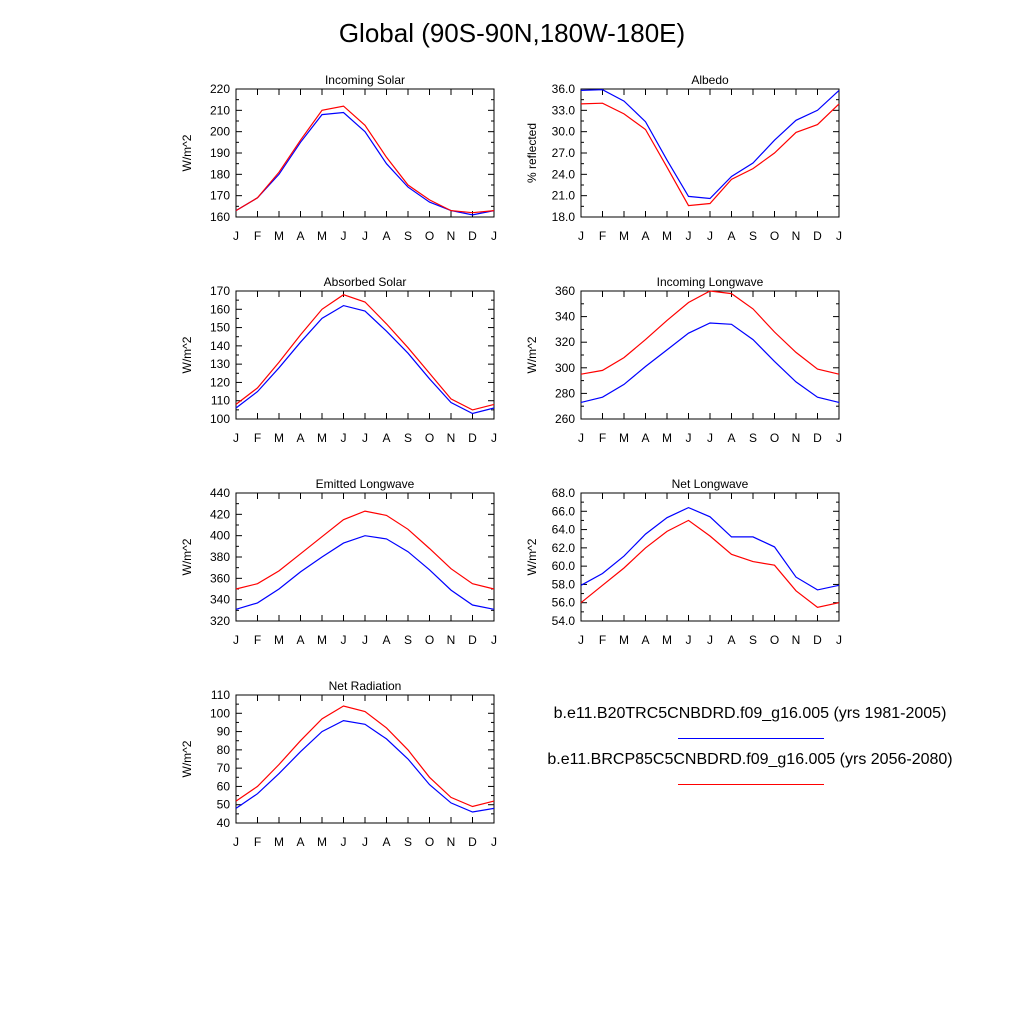  Describe the element at coordinates (220, 153) in the screenshot. I see `y-tick-label: 190` at that location.